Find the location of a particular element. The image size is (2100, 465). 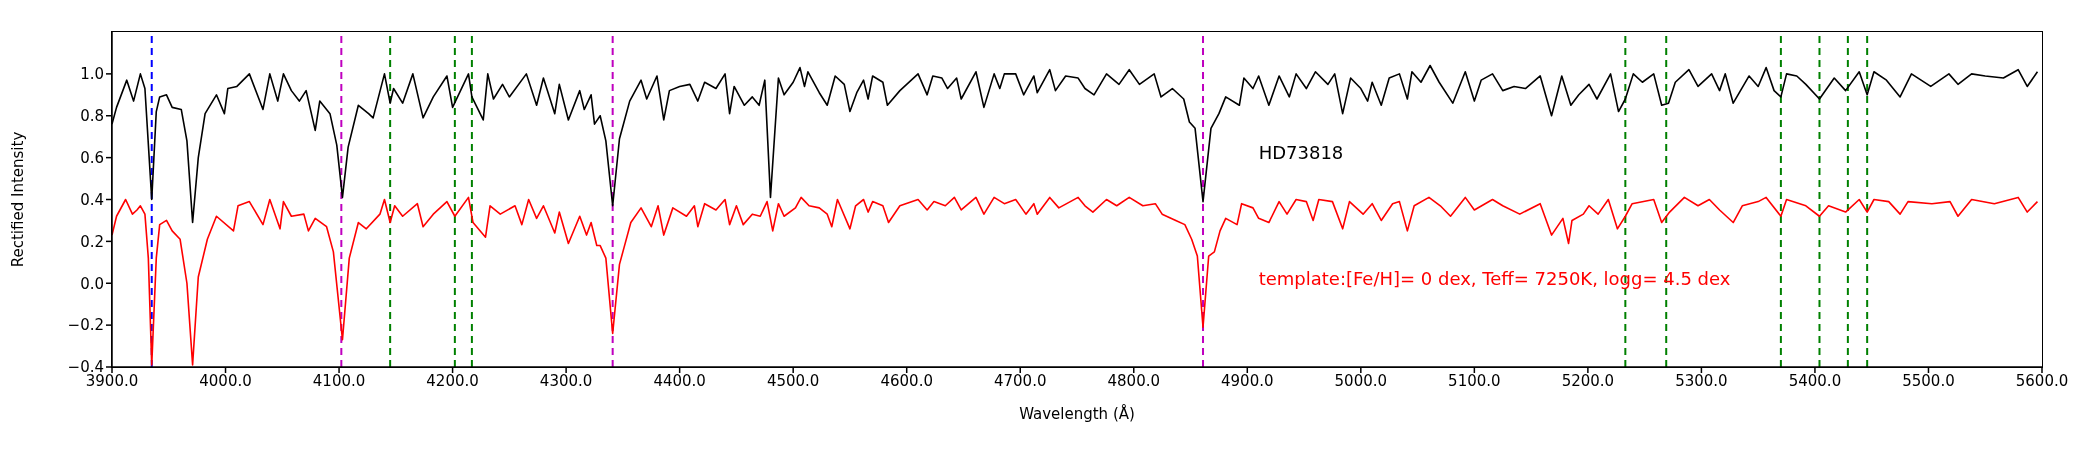

x-tick-label: 4700.0 is located at coordinates (1020, 380).